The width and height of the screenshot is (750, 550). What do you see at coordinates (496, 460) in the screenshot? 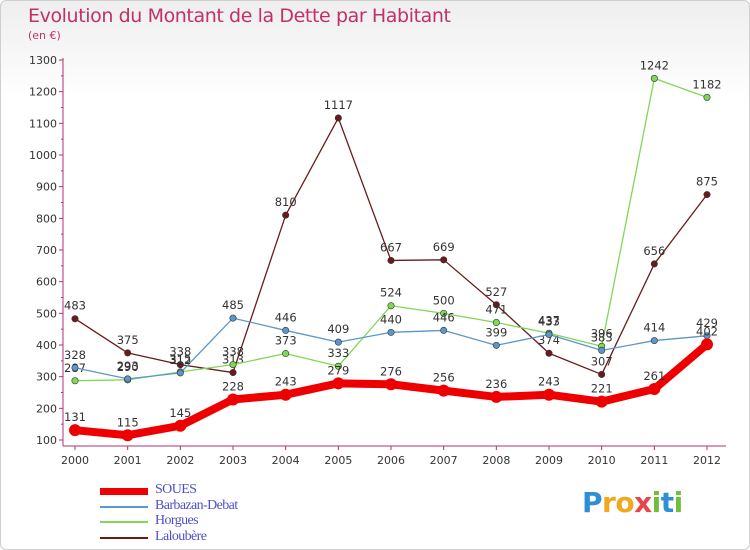
I see `x-tick-label: 2008` at bounding box center [496, 460].